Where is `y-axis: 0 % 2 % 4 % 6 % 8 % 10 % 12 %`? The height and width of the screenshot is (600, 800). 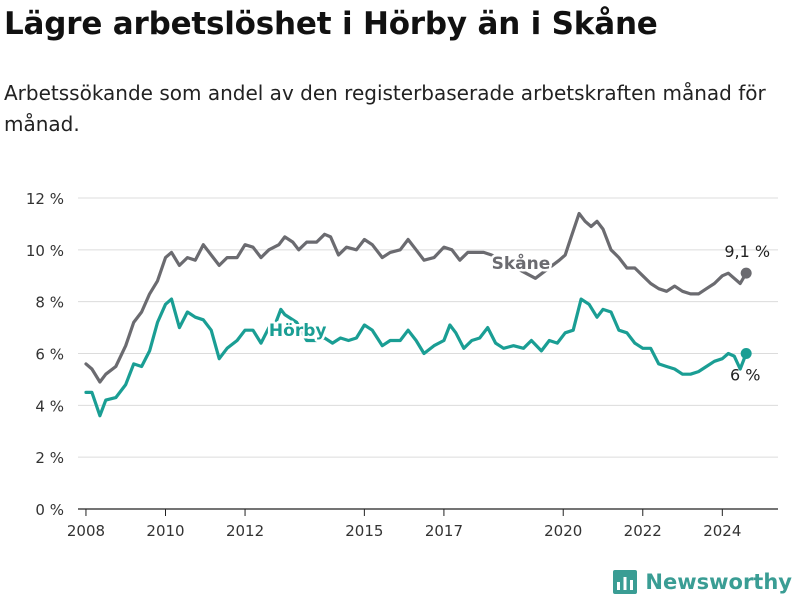
y-axis: 0 % 2 % 4 % 6 % 8 % 10 % 12 % is located at coordinates (45, 354).